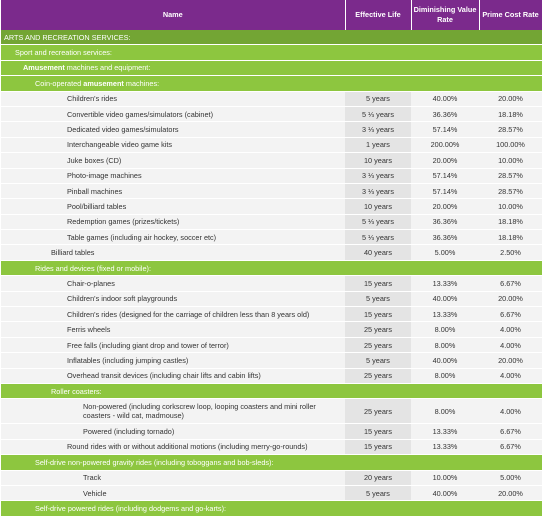  I want to click on section-cell: Amusement machines and equipment:, so click(271, 68).